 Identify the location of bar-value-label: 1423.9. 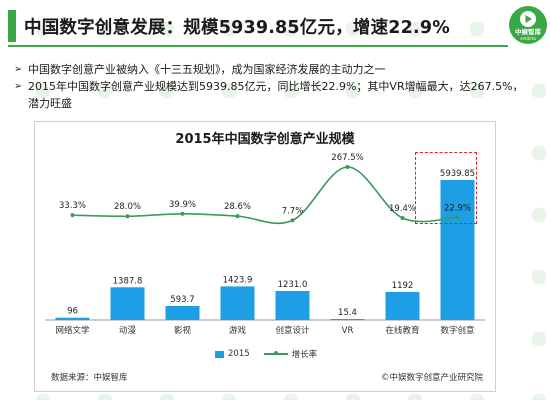
(238, 280).